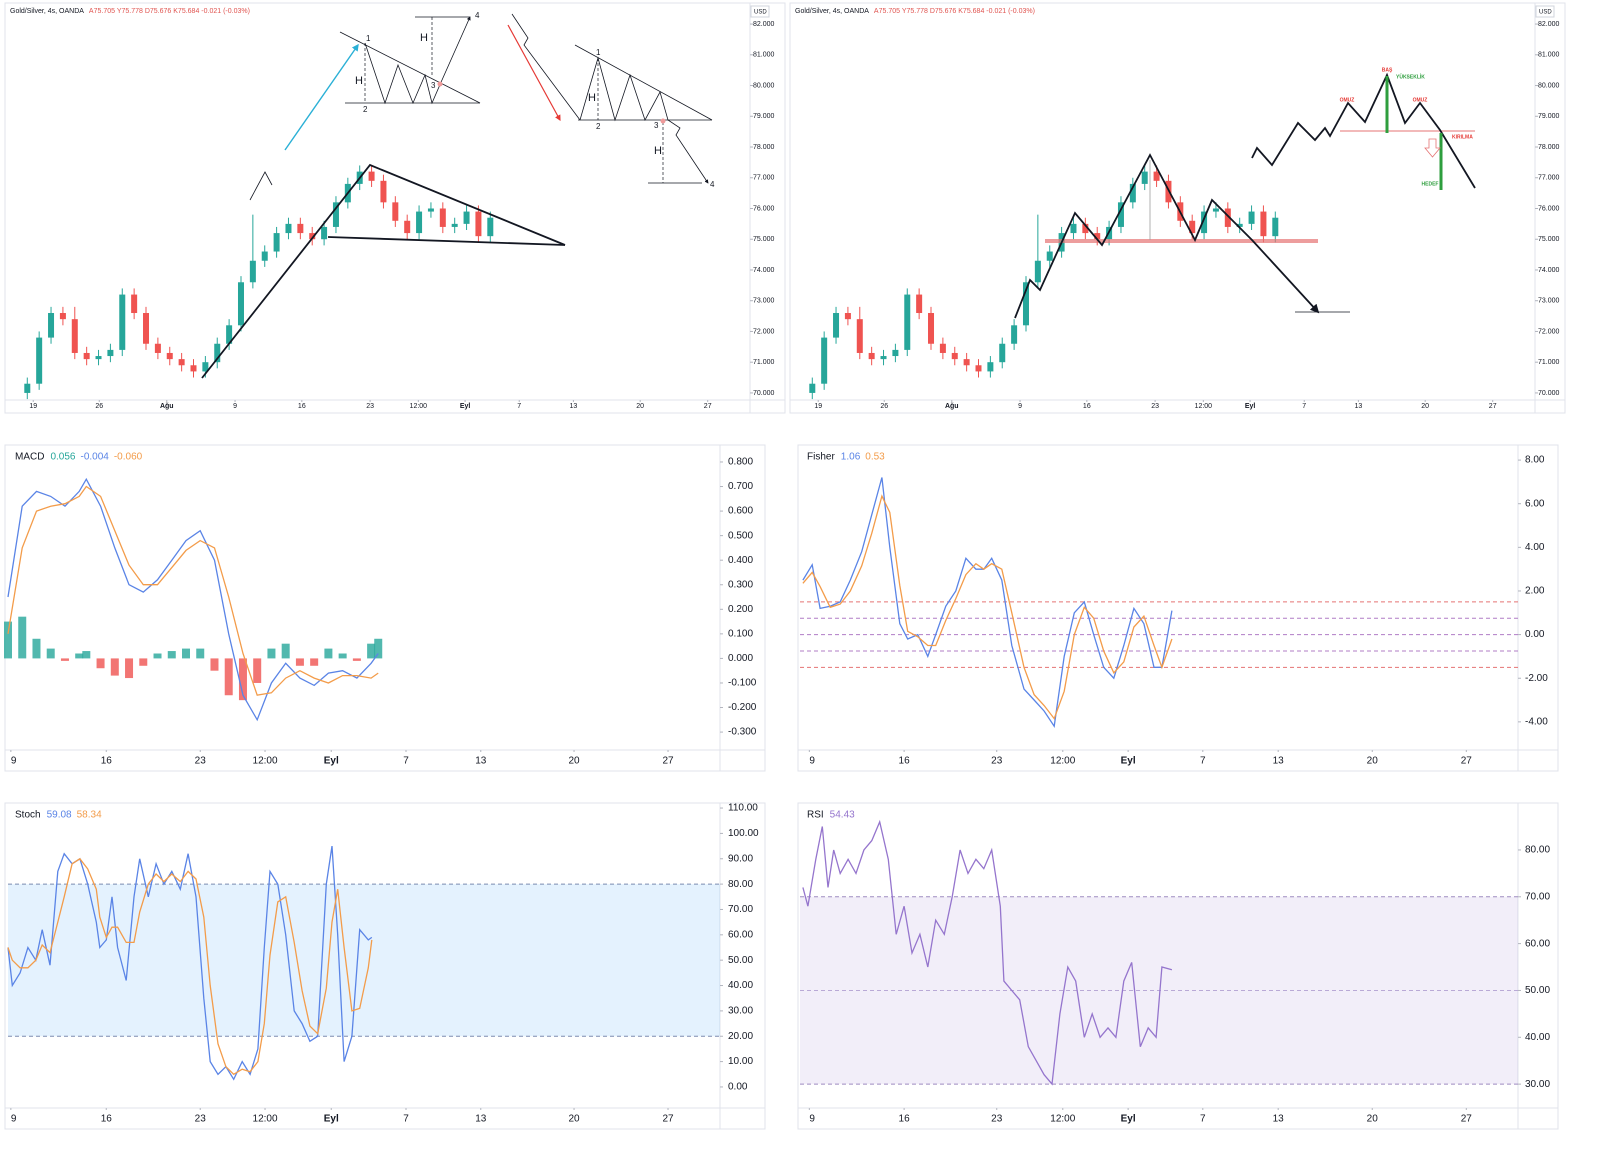  I want to click on triangle-base, so click(446, 241).